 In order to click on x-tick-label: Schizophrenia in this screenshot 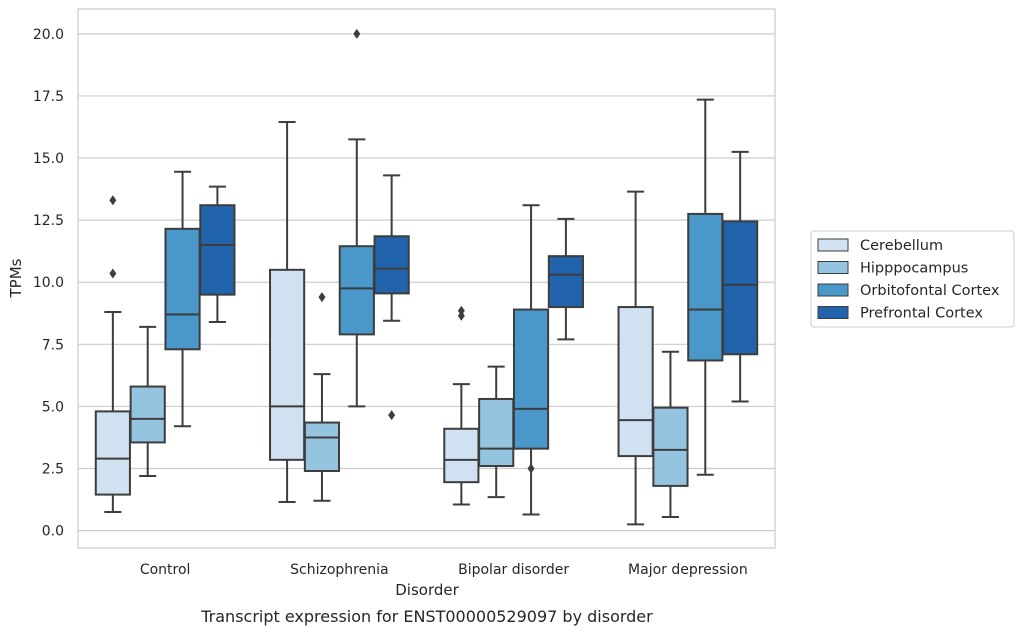, I will do `click(339, 570)`.